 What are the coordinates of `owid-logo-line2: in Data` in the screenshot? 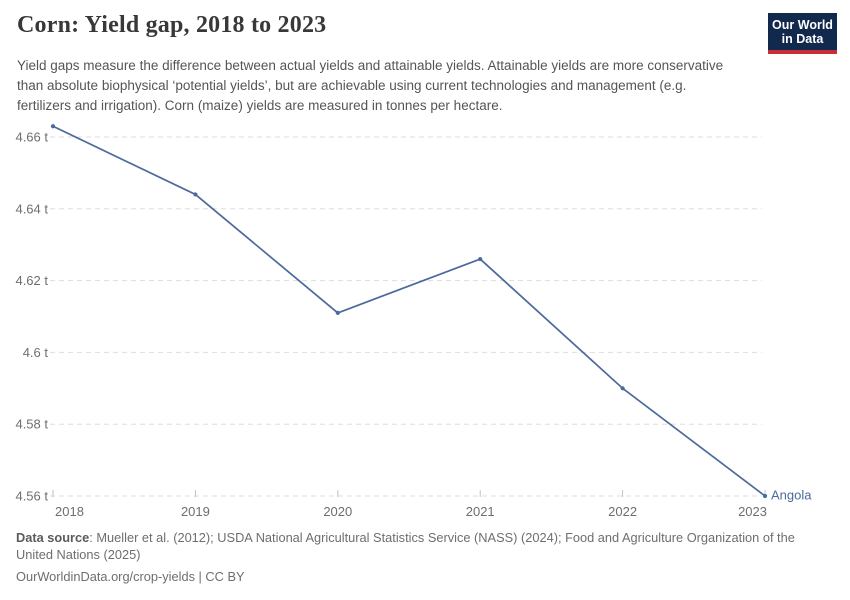 It's located at (802, 39).